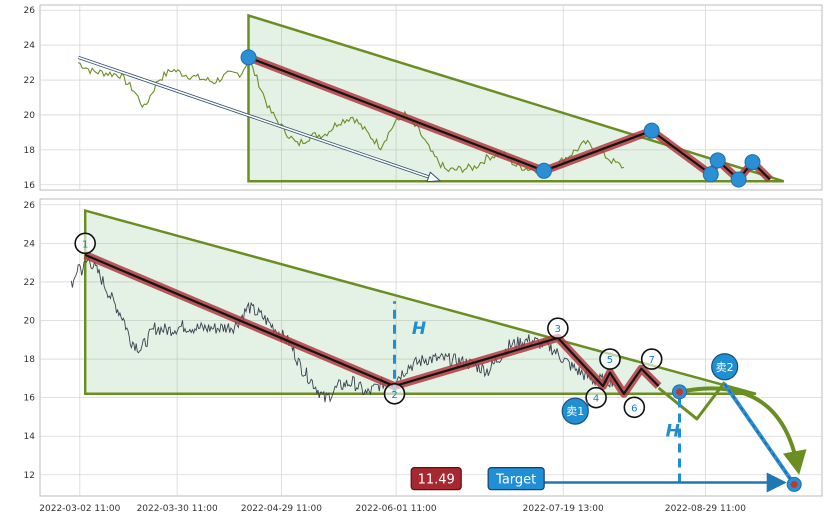 The image size is (828, 520). Describe the element at coordinates (29, 476) in the screenshot. I see `bottom-y-tick-label: 12` at that location.